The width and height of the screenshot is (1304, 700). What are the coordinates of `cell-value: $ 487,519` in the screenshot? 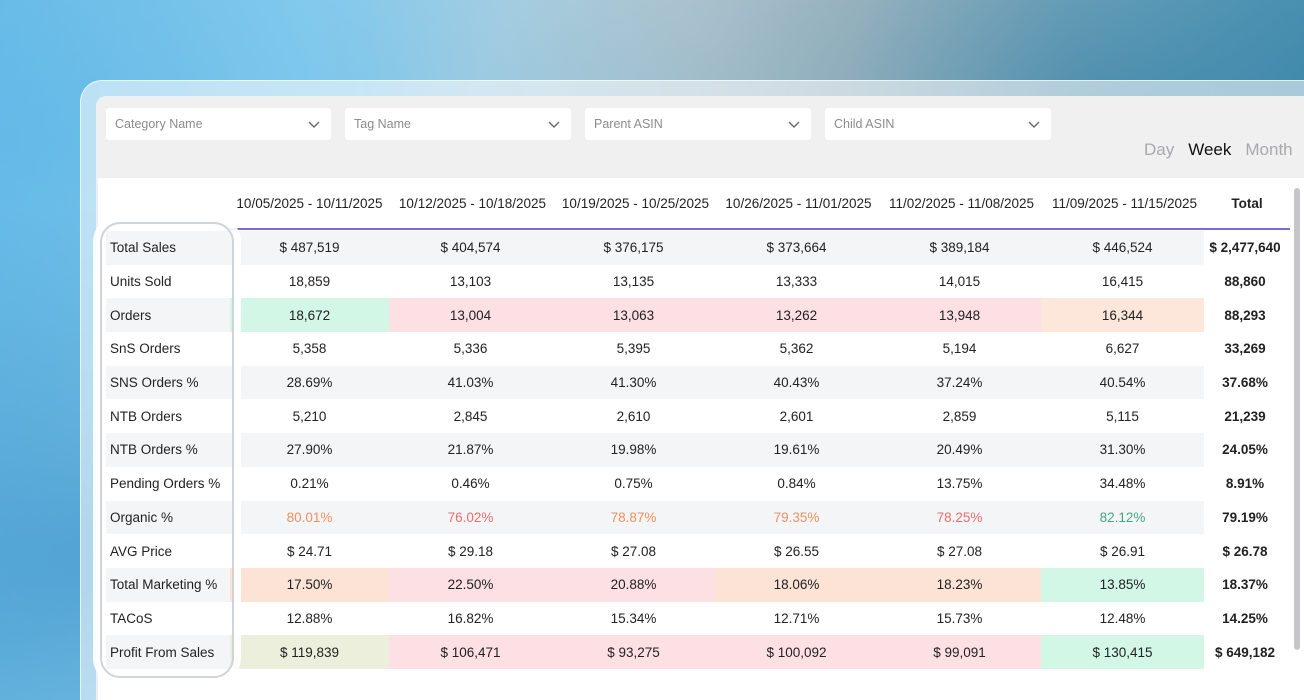 It's located at (309, 248).